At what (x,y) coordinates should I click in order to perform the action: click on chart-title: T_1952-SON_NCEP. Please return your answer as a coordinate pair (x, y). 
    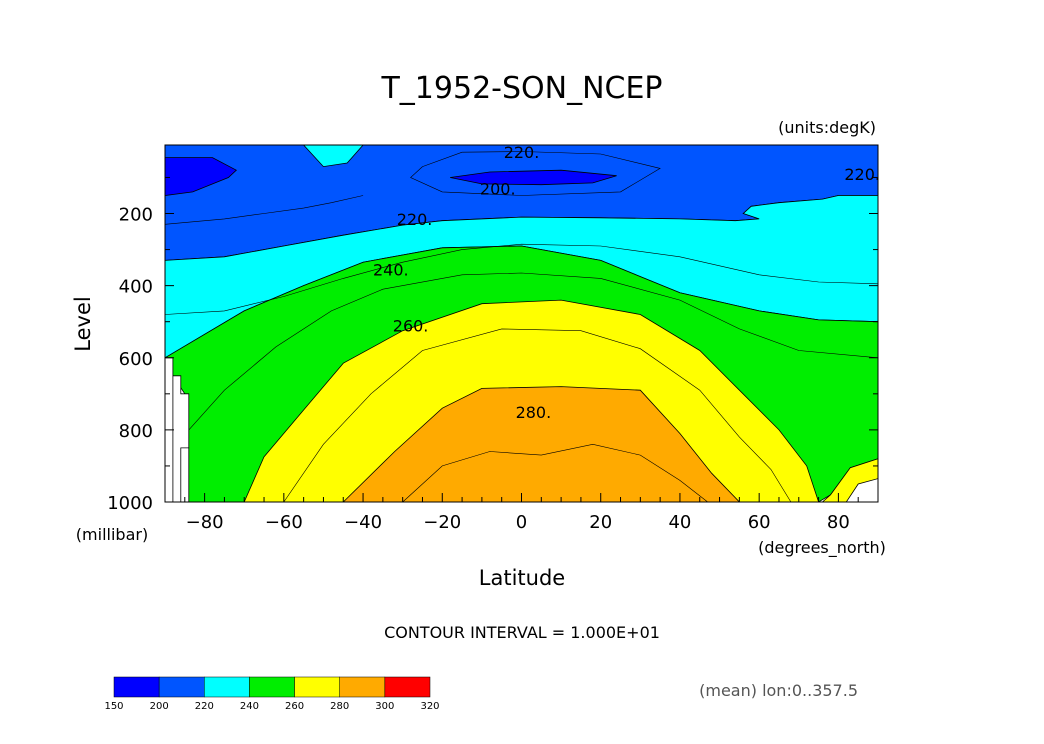
    Looking at the image, I should click on (521, 88).